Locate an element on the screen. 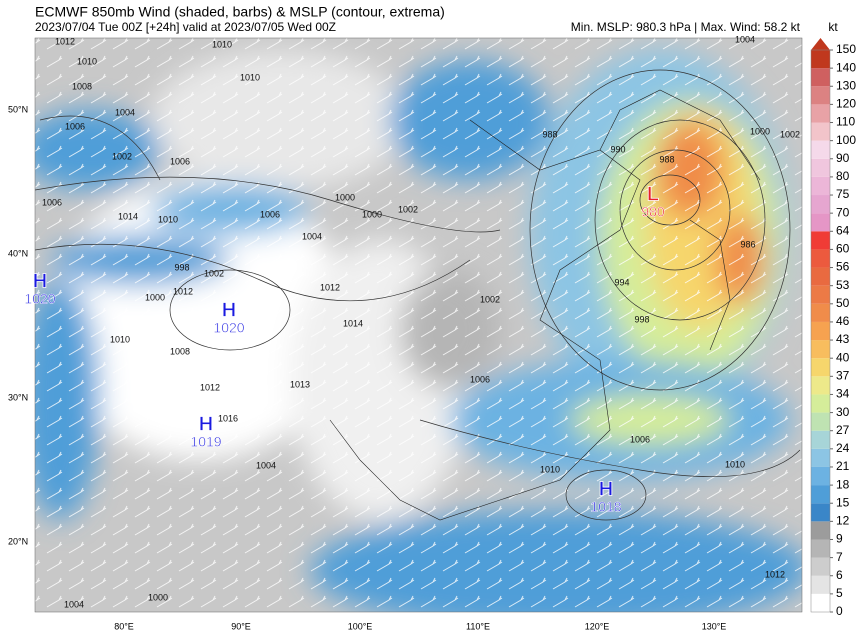 The width and height of the screenshot is (863, 642). colorbar-label: 110 is located at coordinates (845, 122).